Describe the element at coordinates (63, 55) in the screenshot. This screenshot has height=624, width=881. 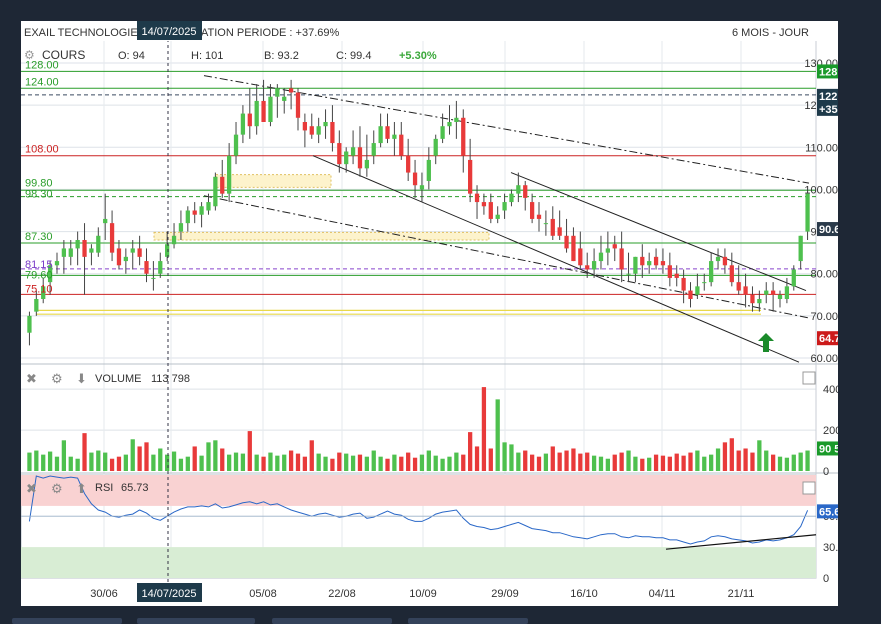
I see `ohlc-label: COURS` at that location.